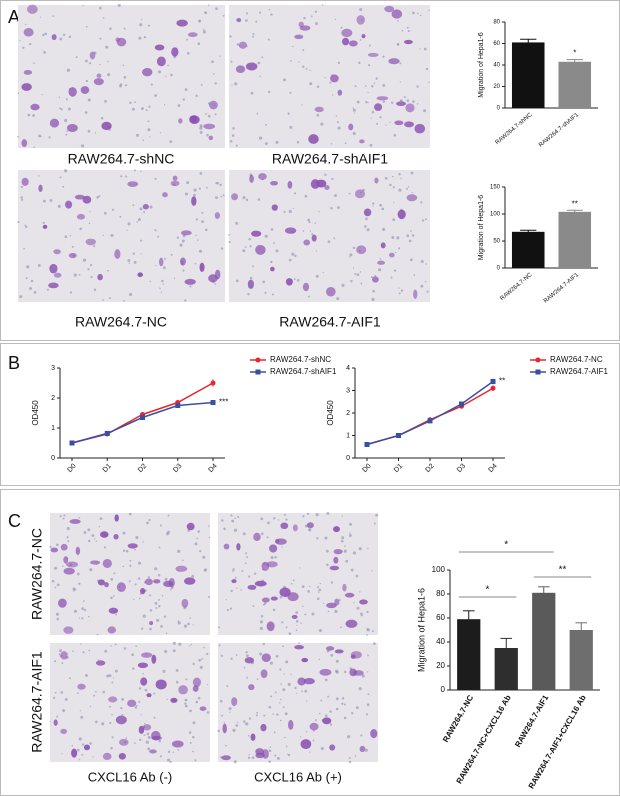  I want to click on x-tick-label: RAW264.7-shAIF1, so click(559, 130).